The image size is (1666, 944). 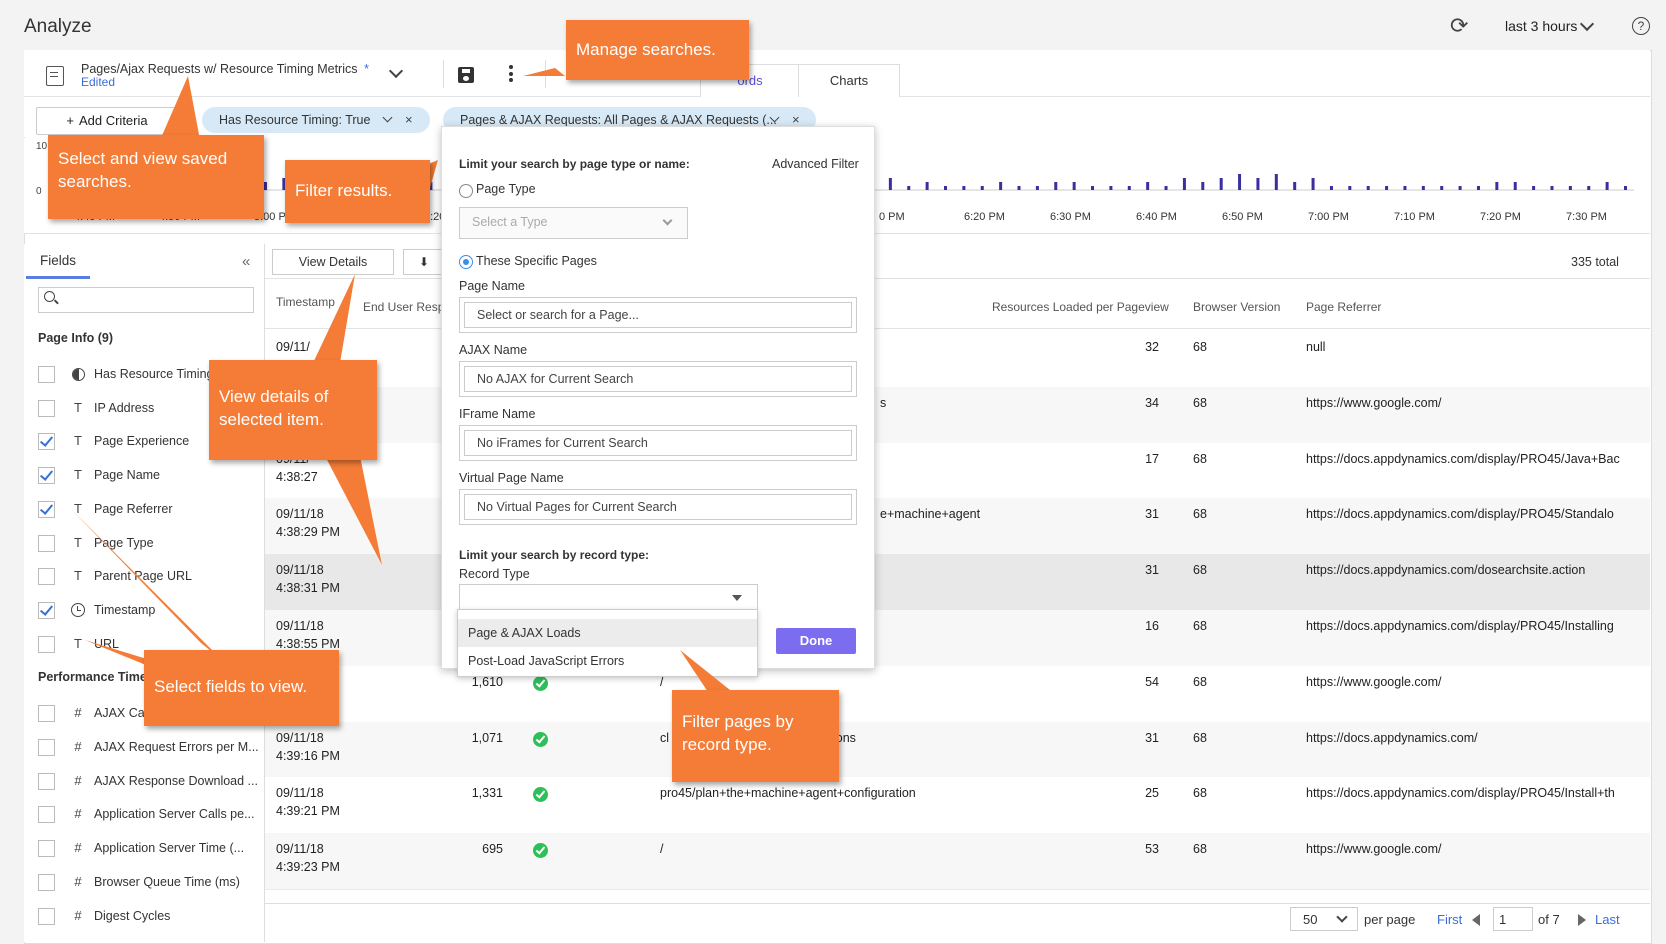 What do you see at coordinates (1450, 919) in the screenshot?
I see `first-page-link: First` at bounding box center [1450, 919].